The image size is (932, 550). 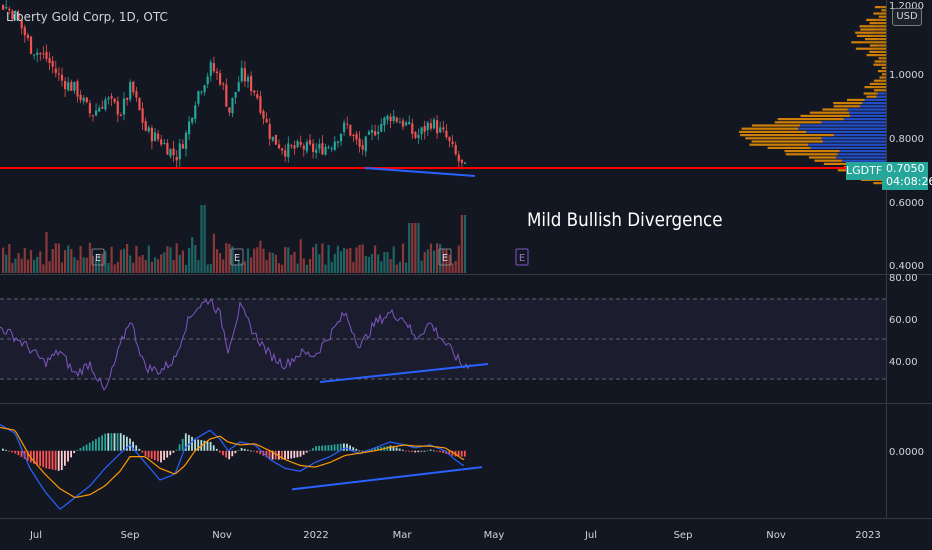 I want to click on currency-button: USD, so click(x=907, y=17).